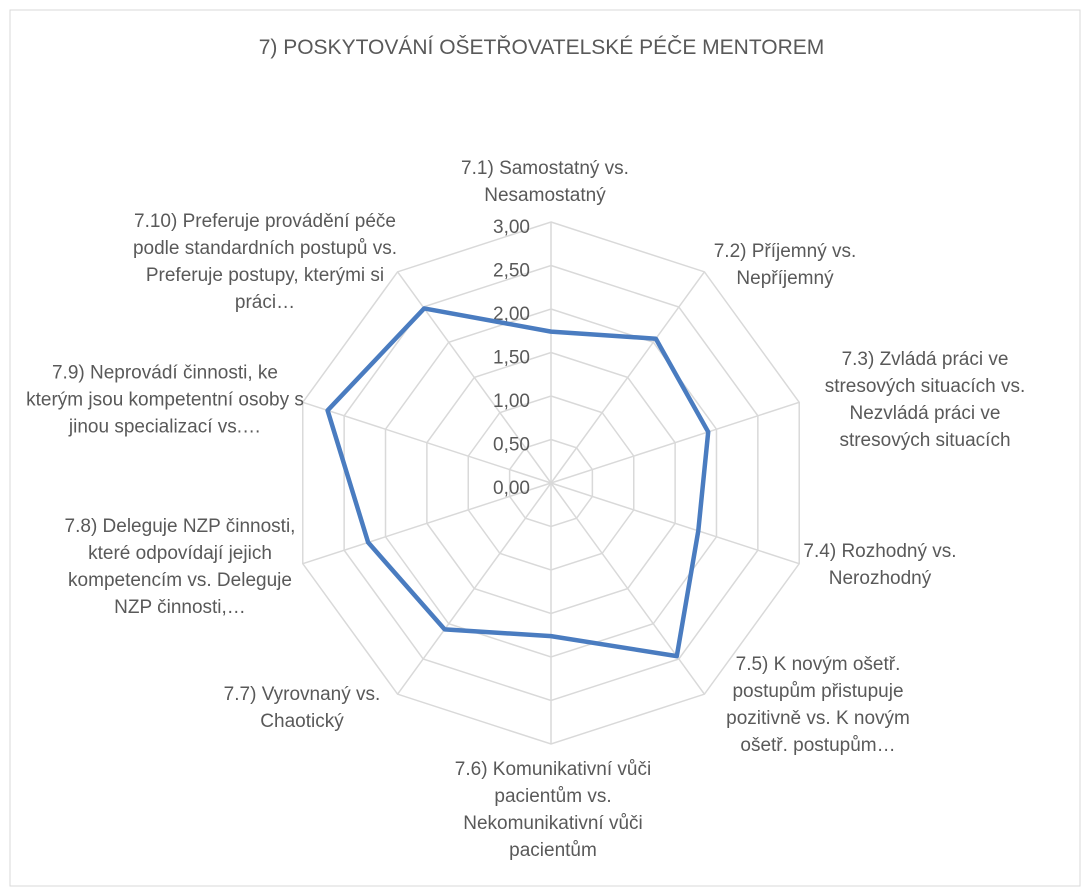 Image resolution: width=1083 pixels, height=890 pixels. Describe the element at coordinates (511, 401) in the screenshot. I see `r-tick-label: 1,00` at that location.